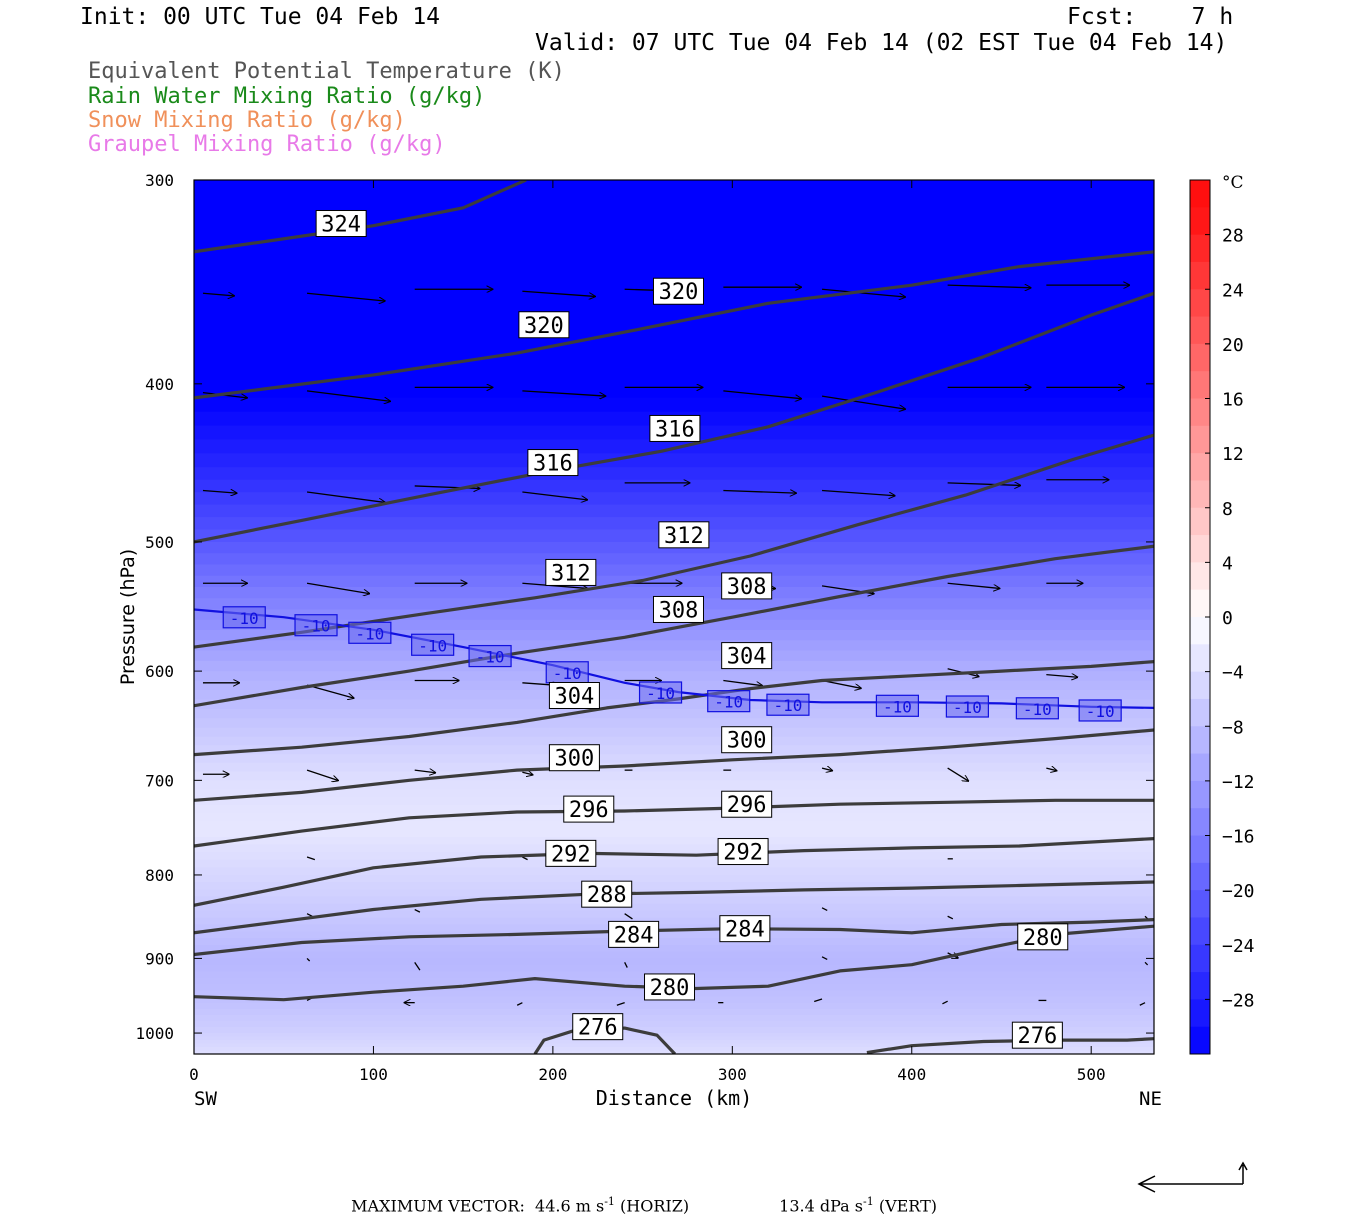 This screenshot has width=1350, height=1215. What do you see at coordinates (267, 144) in the screenshot?
I see `legend-graupel: Graupel Mixing Ratio (g/kg)` at bounding box center [267, 144].